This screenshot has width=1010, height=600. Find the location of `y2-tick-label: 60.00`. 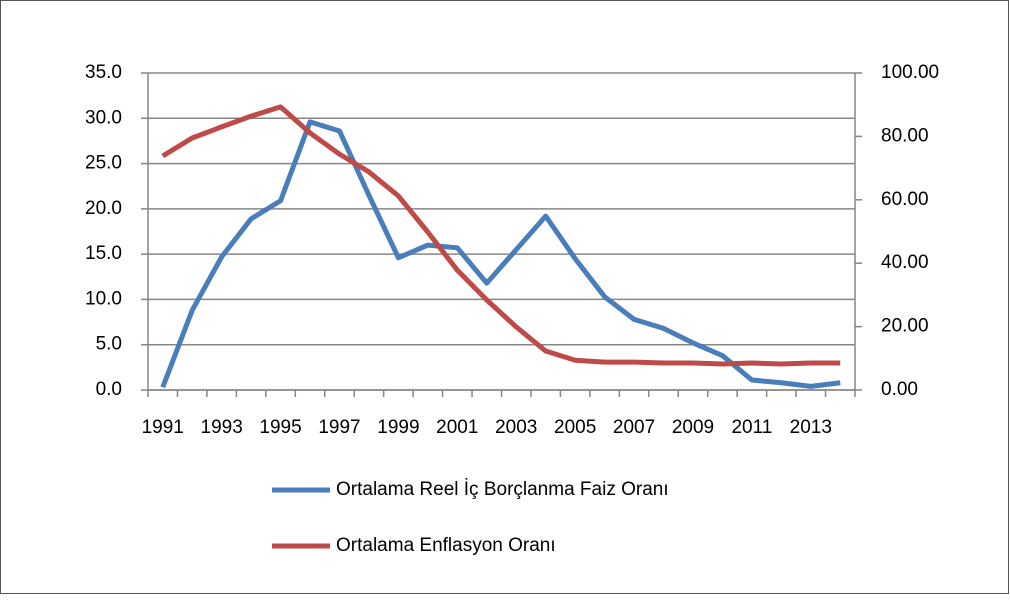

y2-tick-label: 60.00 is located at coordinates (905, 199).